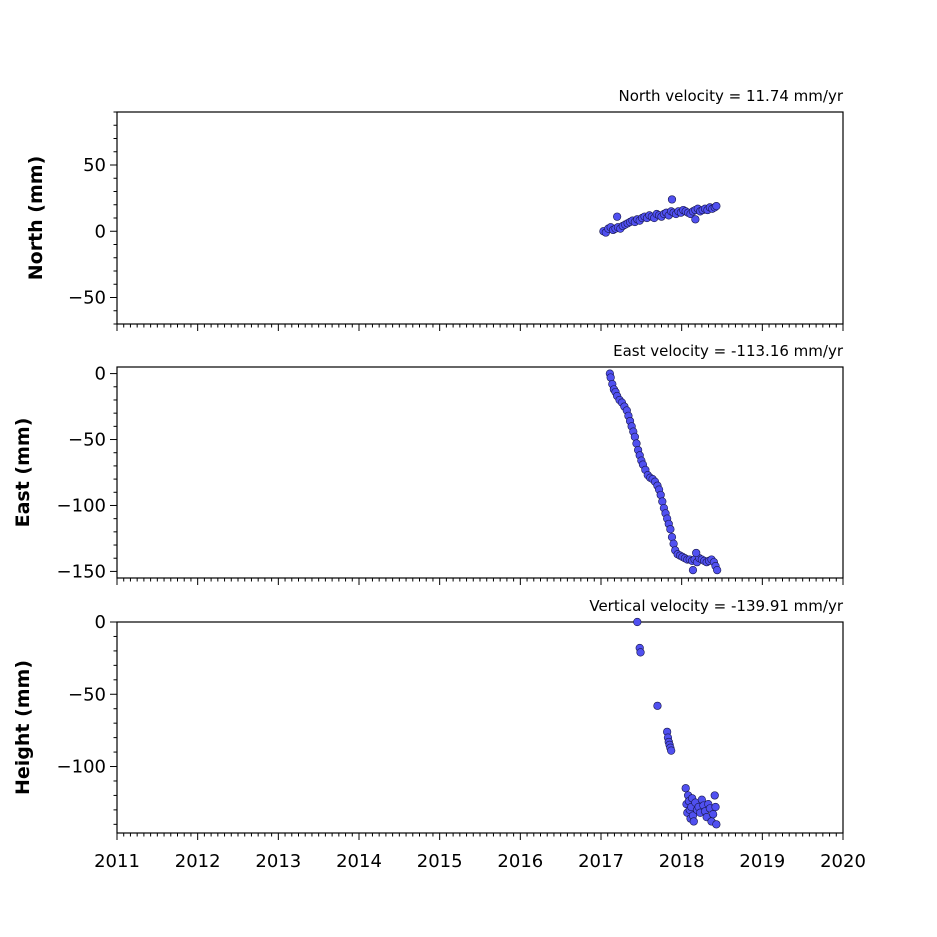 This screenshot has width=937, height=937. Describe the element at coordinates (100, 231) in the screenshot. I see `north-y-tick-label: 0` at that location.